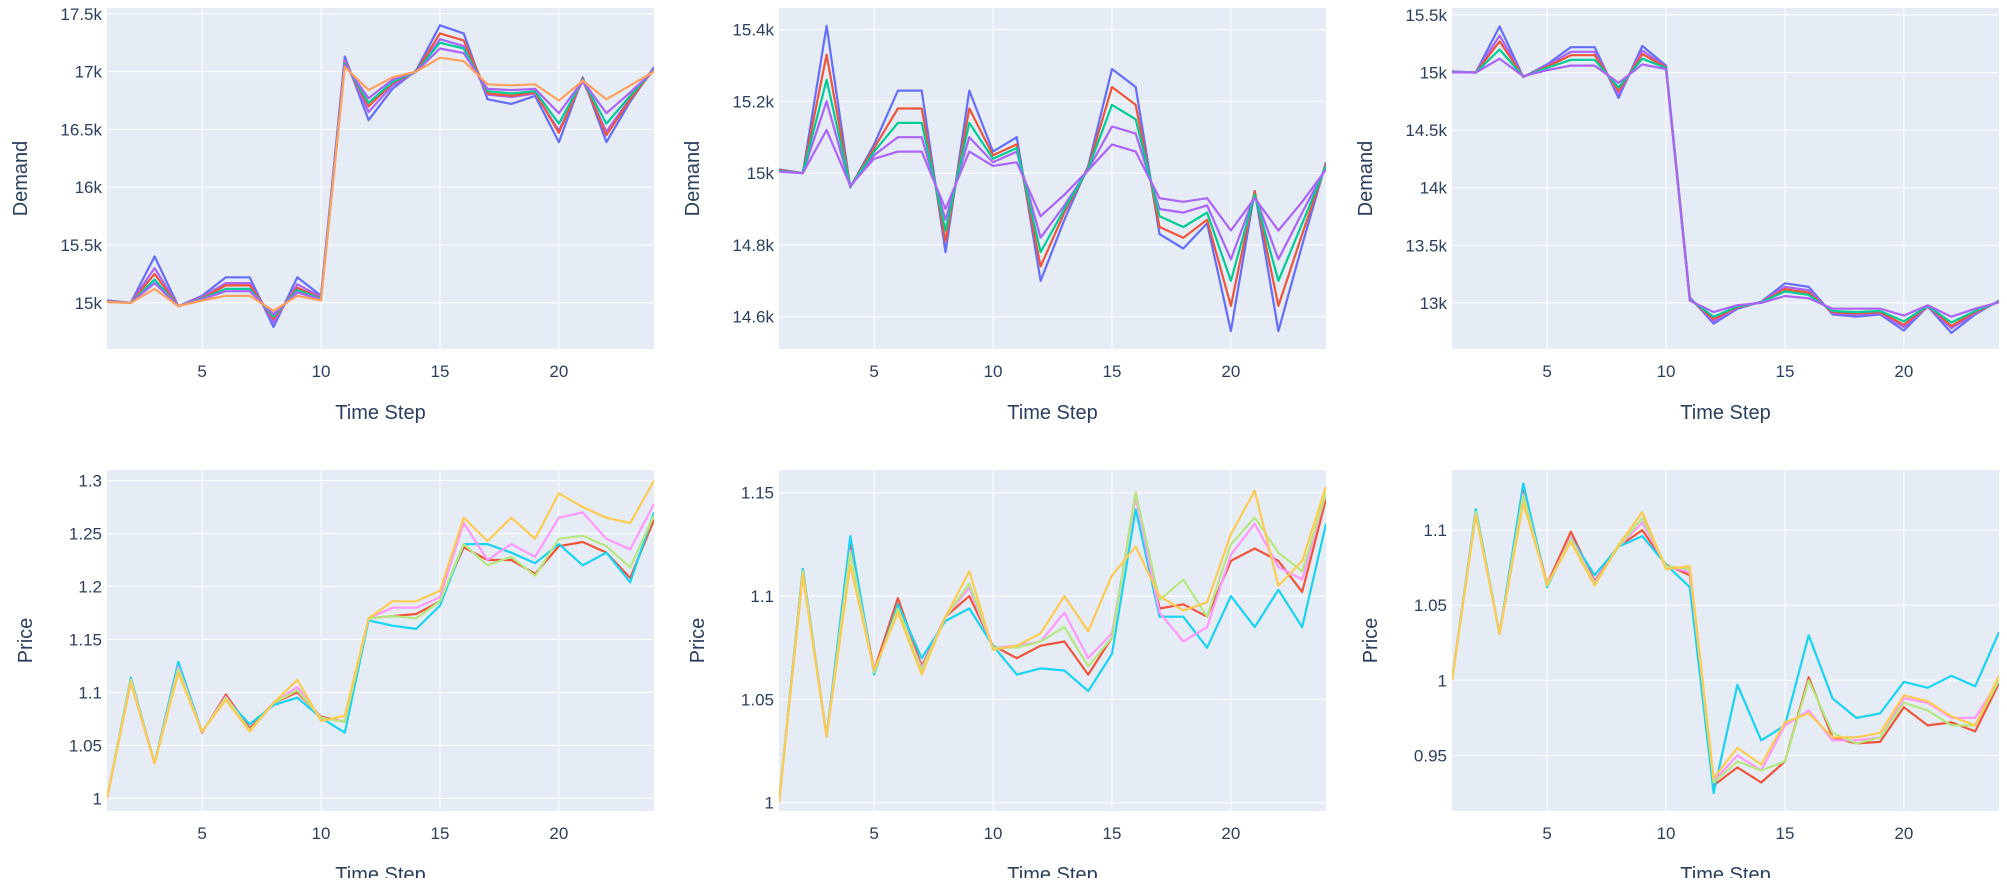  I want to click on y-tick-label: 17.5k, so click(81, 14).